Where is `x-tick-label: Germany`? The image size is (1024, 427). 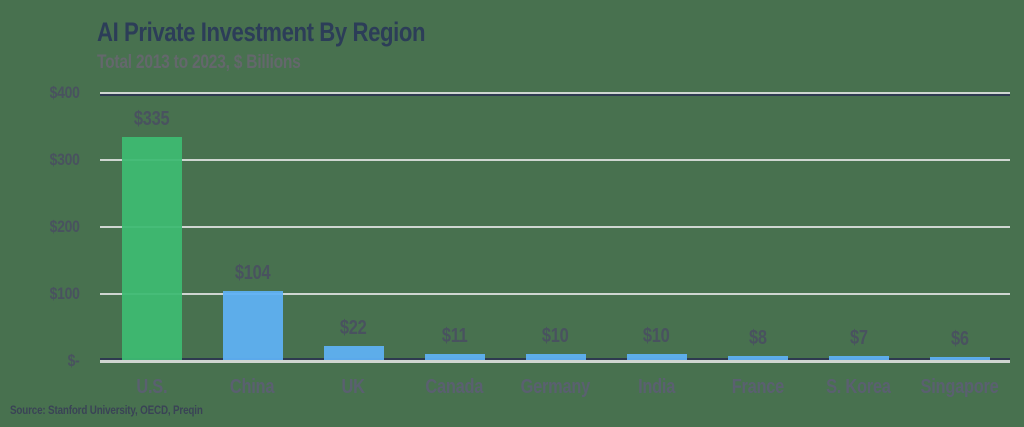
x-tick-label: Germany is located at coordinates (555, 387).